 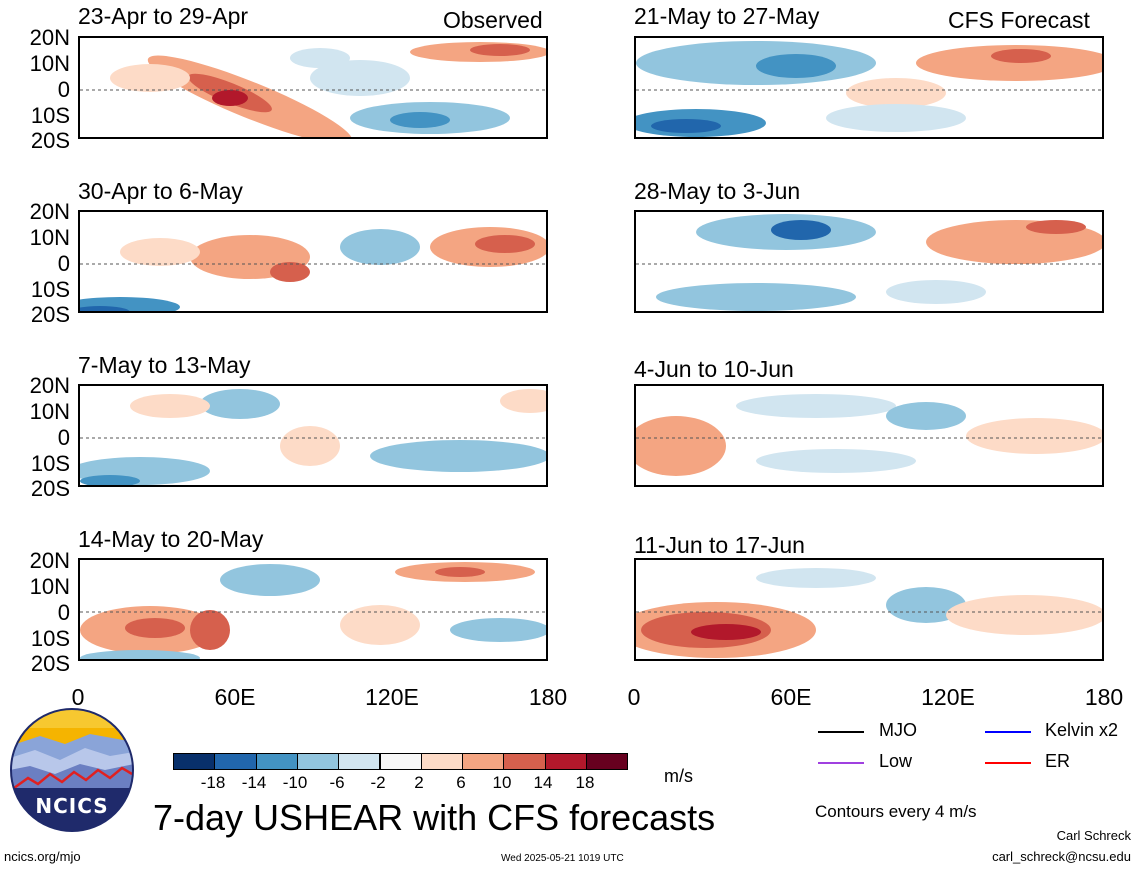 What do you see at coordinates (1008, 732) in the screenshot?
I see `legend-line-kelvin` at bounding box center [1008, 732].